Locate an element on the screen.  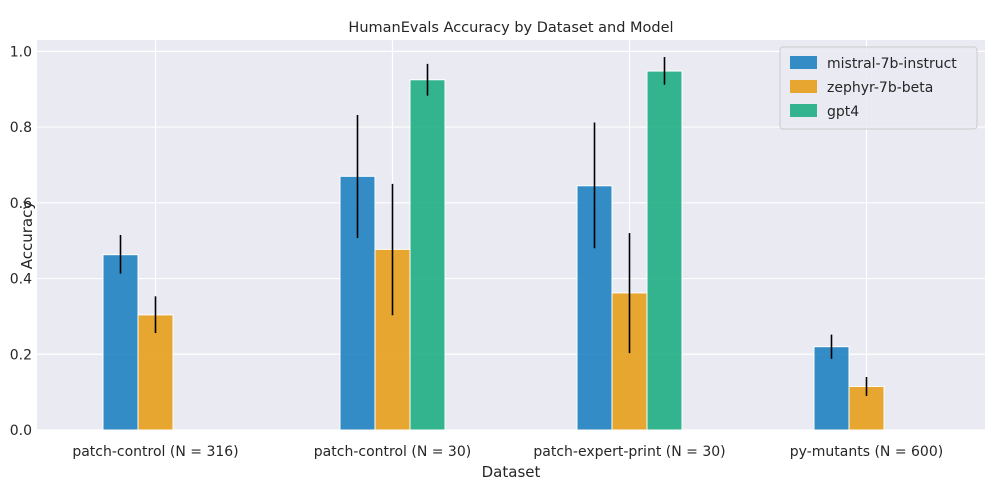
x-axis-label: Dataset is located at coordinates (511, 472).